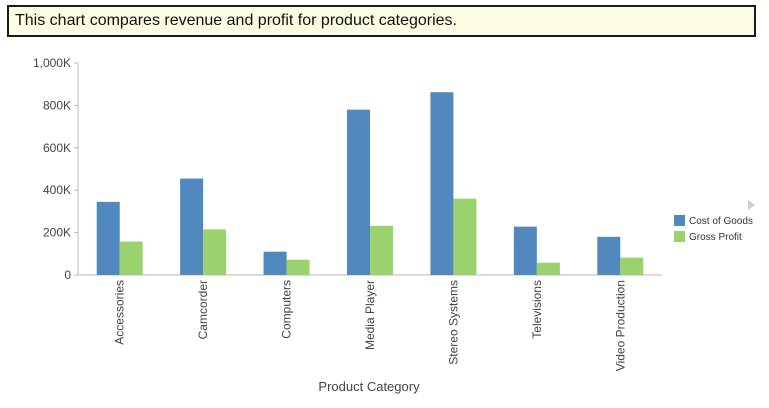 Image resolution: width=769 pixels, height=408 pixels. Describe the element at coordinates (287, 309) in the screenshot. I see `x-tick-label: Computers` at that location.